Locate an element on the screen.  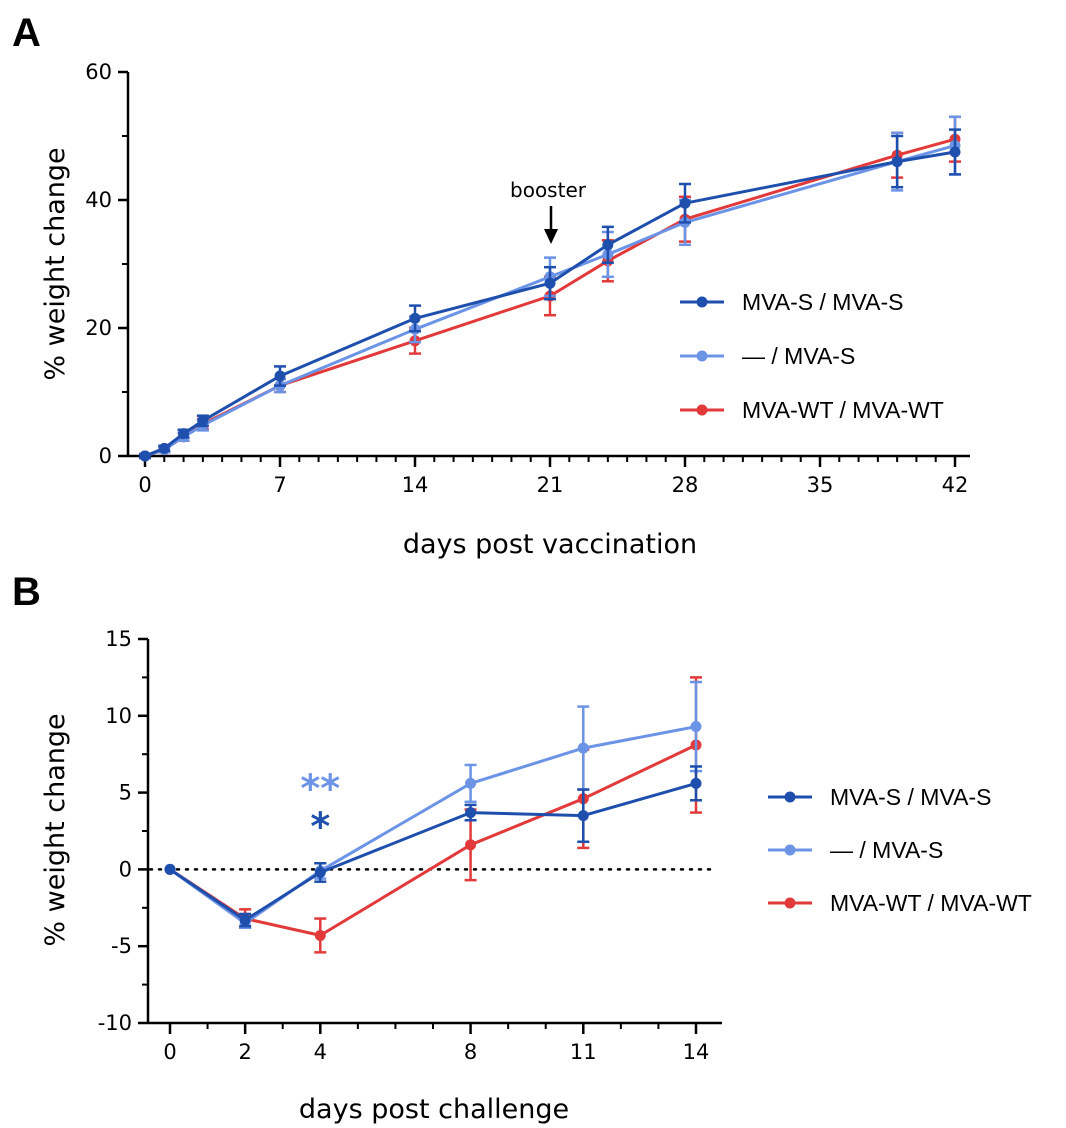
y-tick-label: -10 is located at coordinates (115, 1023).